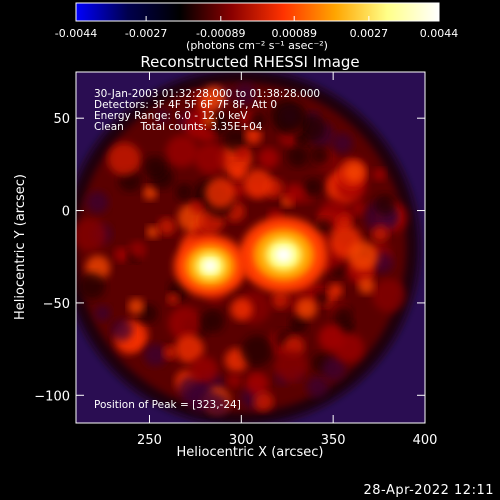  I want to click on y-tick-label: 50, so click(61, 119).